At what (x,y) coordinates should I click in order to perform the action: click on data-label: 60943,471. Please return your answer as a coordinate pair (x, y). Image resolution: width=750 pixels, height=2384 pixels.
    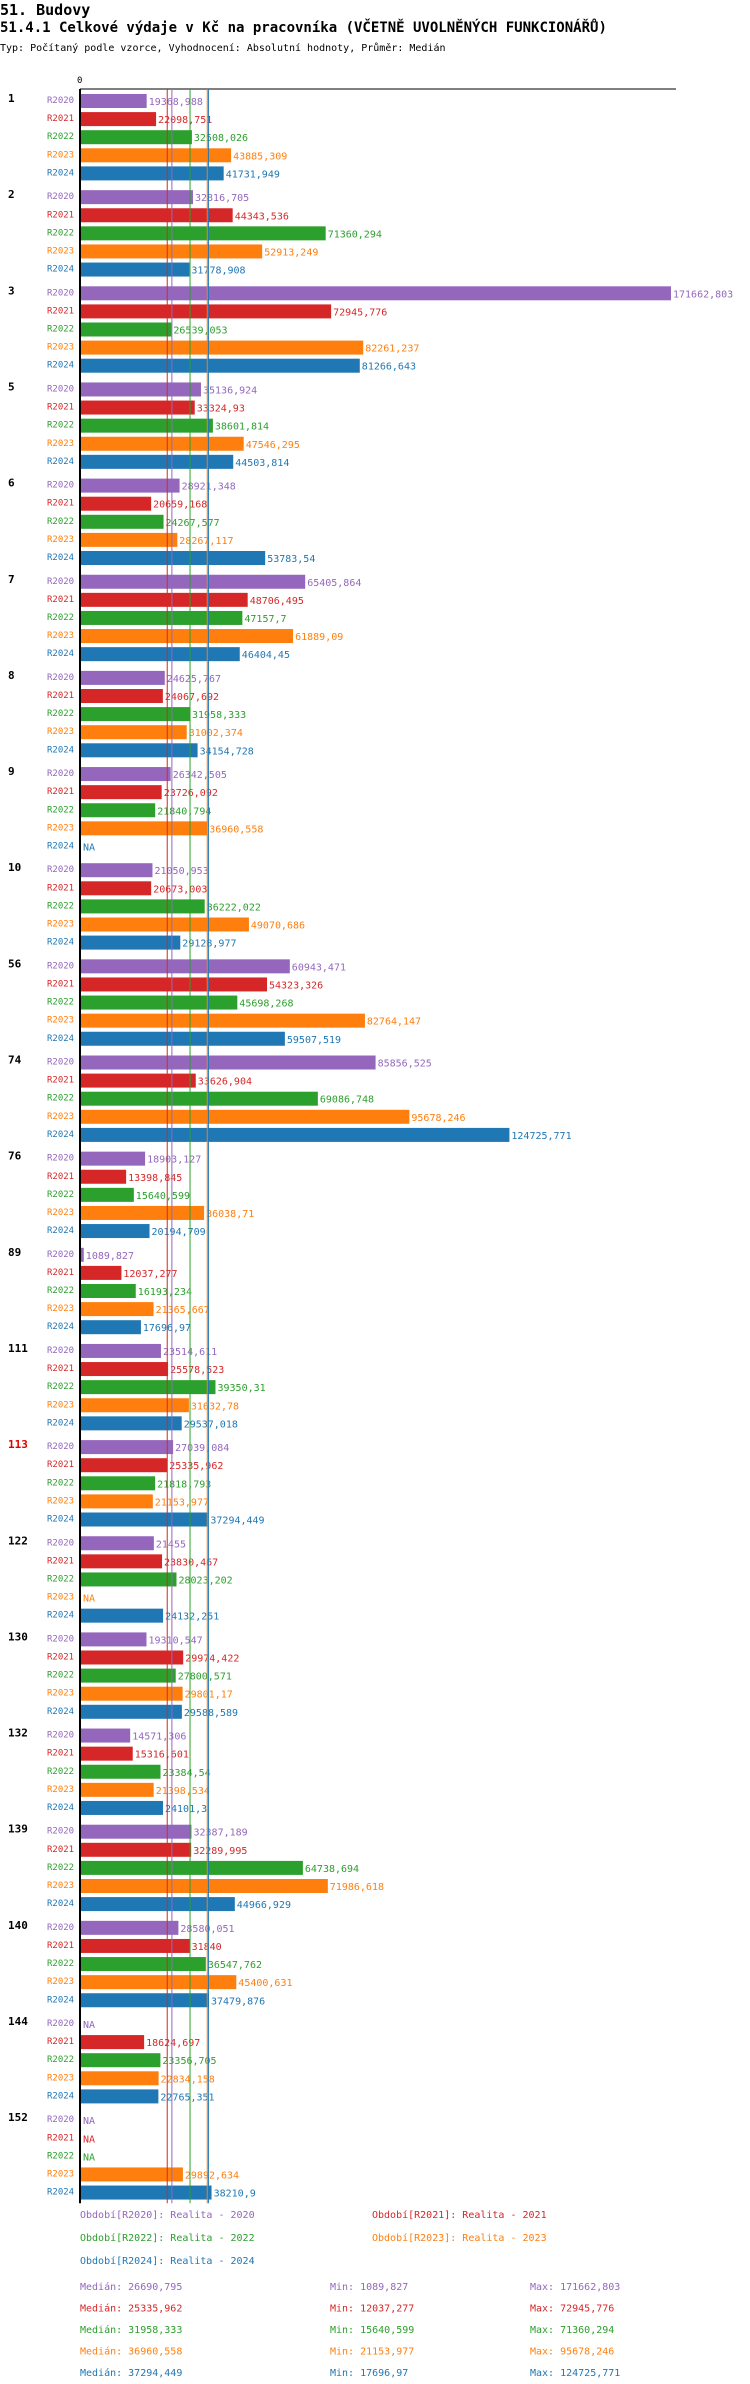
    Looking at the image, I should click on (319, 967).